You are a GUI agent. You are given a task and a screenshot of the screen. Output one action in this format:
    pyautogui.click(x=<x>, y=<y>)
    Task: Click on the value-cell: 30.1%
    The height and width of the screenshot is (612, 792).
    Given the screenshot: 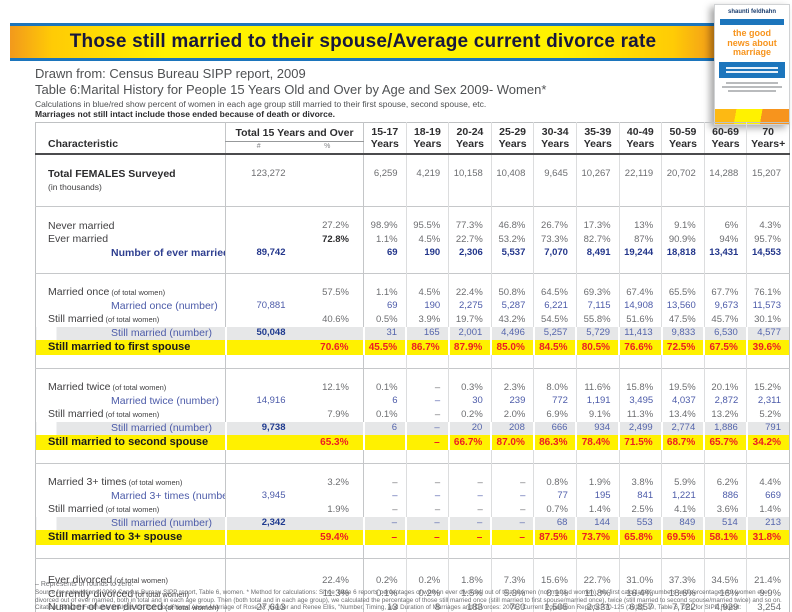 What is the action you would take?
    pyautogui.click(x=768, y=320)
    